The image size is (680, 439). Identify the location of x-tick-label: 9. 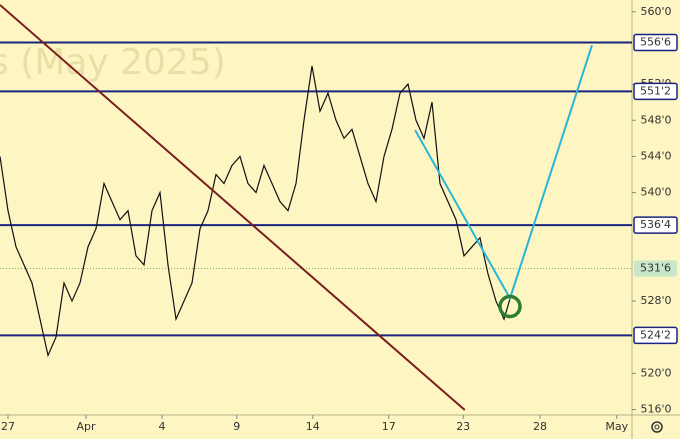
(236, 426).